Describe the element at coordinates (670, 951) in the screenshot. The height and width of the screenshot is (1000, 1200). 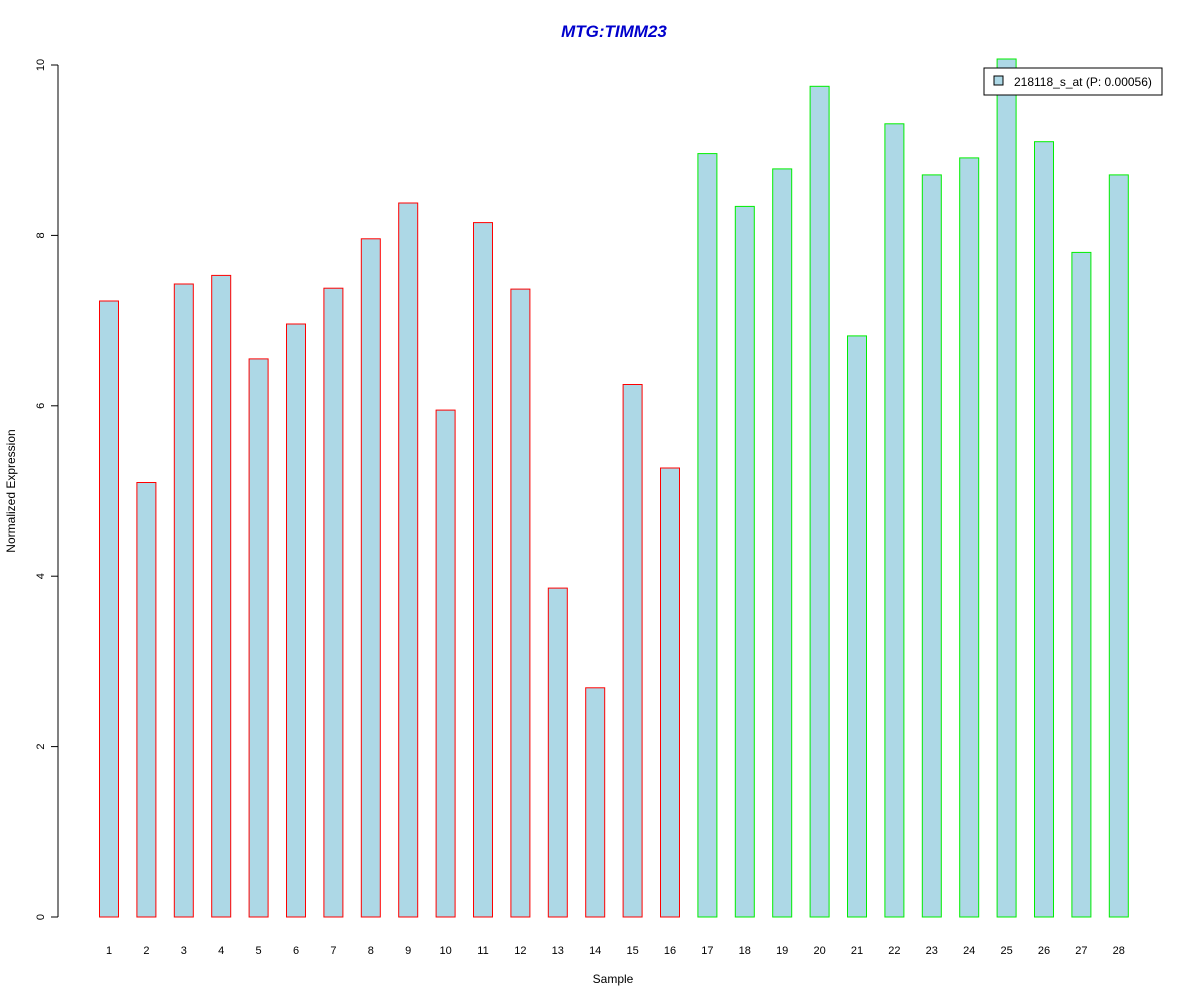
I see `x-tick-label: 16` at that location.